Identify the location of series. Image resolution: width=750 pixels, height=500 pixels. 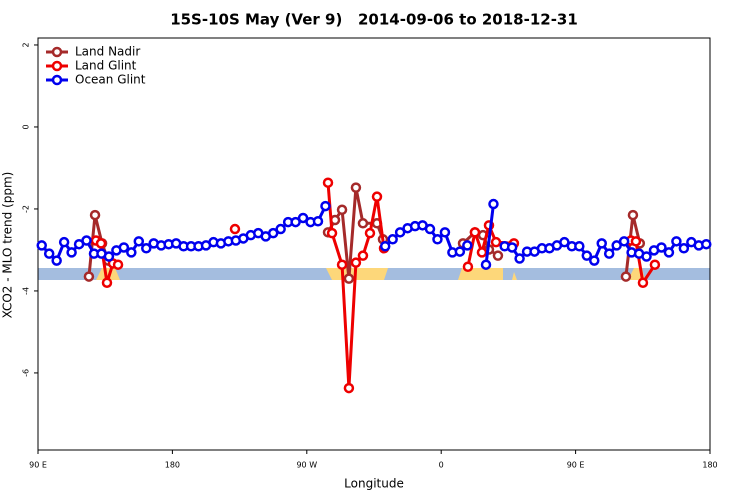
(374, 234).